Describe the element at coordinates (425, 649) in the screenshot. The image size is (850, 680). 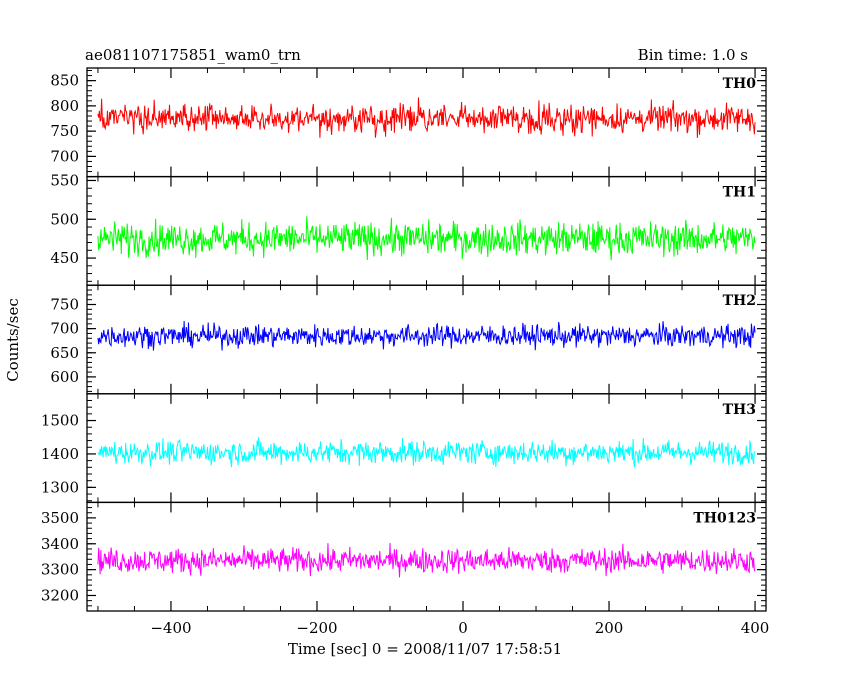
I see `x-axis-label: Time [sec] 0 = 2008/11/07 17:58:51` at that location.